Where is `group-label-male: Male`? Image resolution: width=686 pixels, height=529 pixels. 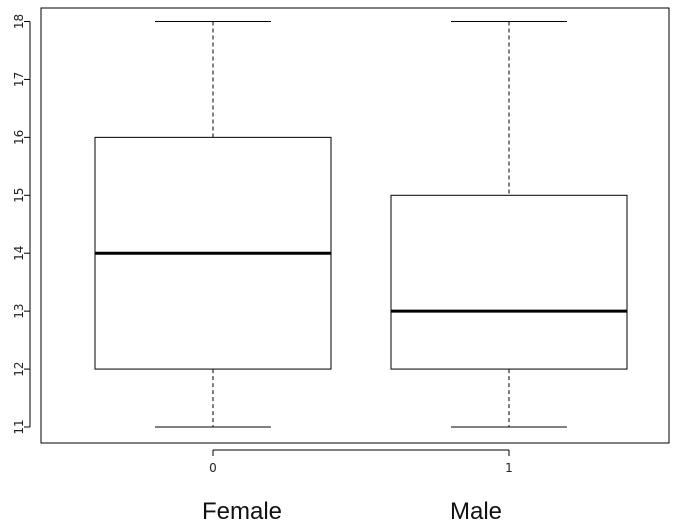 group-label-male: Male is located at coordinates (476, 511).